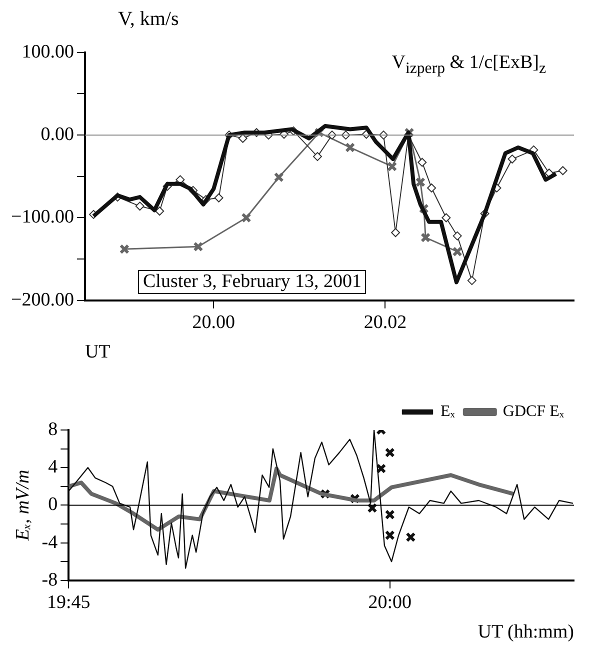 This screenshot has width=594, height=655. I want to click on y-tick-label: 0.00, so click(57, 135).